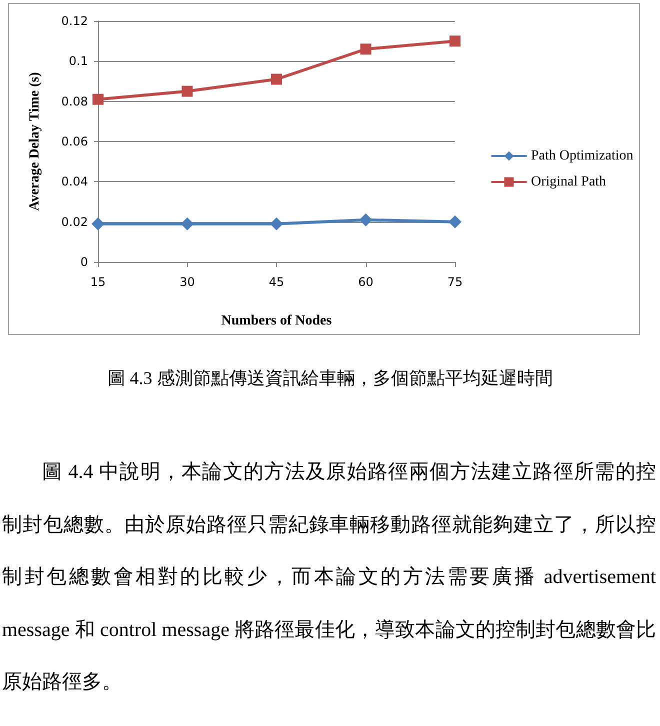 The image size is (660, 726). Describe the element at coordinates (330, 378) in the screenshot. I see `text: 圖 4.3 感測節點傳送資訊給車輛，多個節點平均延遲時間` at that location.